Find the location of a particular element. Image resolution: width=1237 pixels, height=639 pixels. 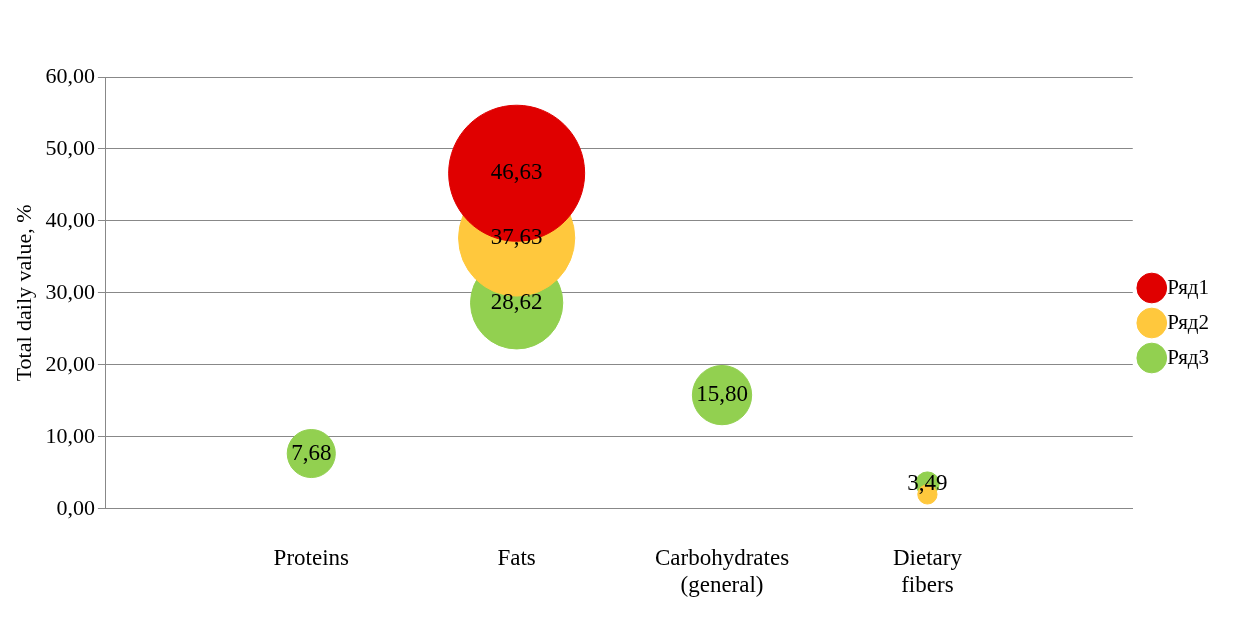

y-tick-label: 30,00 is located at coordinates (70, 291).